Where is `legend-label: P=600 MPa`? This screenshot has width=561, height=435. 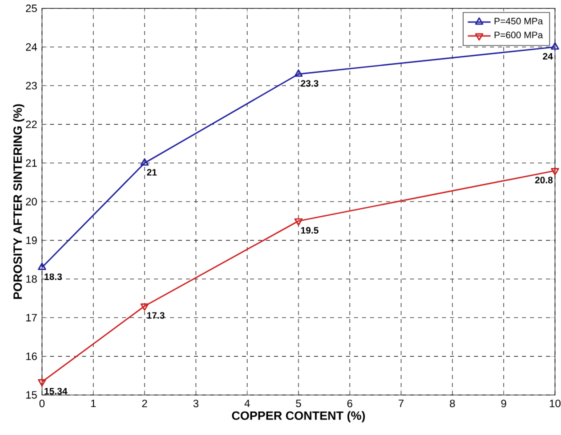 legend-label: P=600 MPa is located at coordinates (518, 35).